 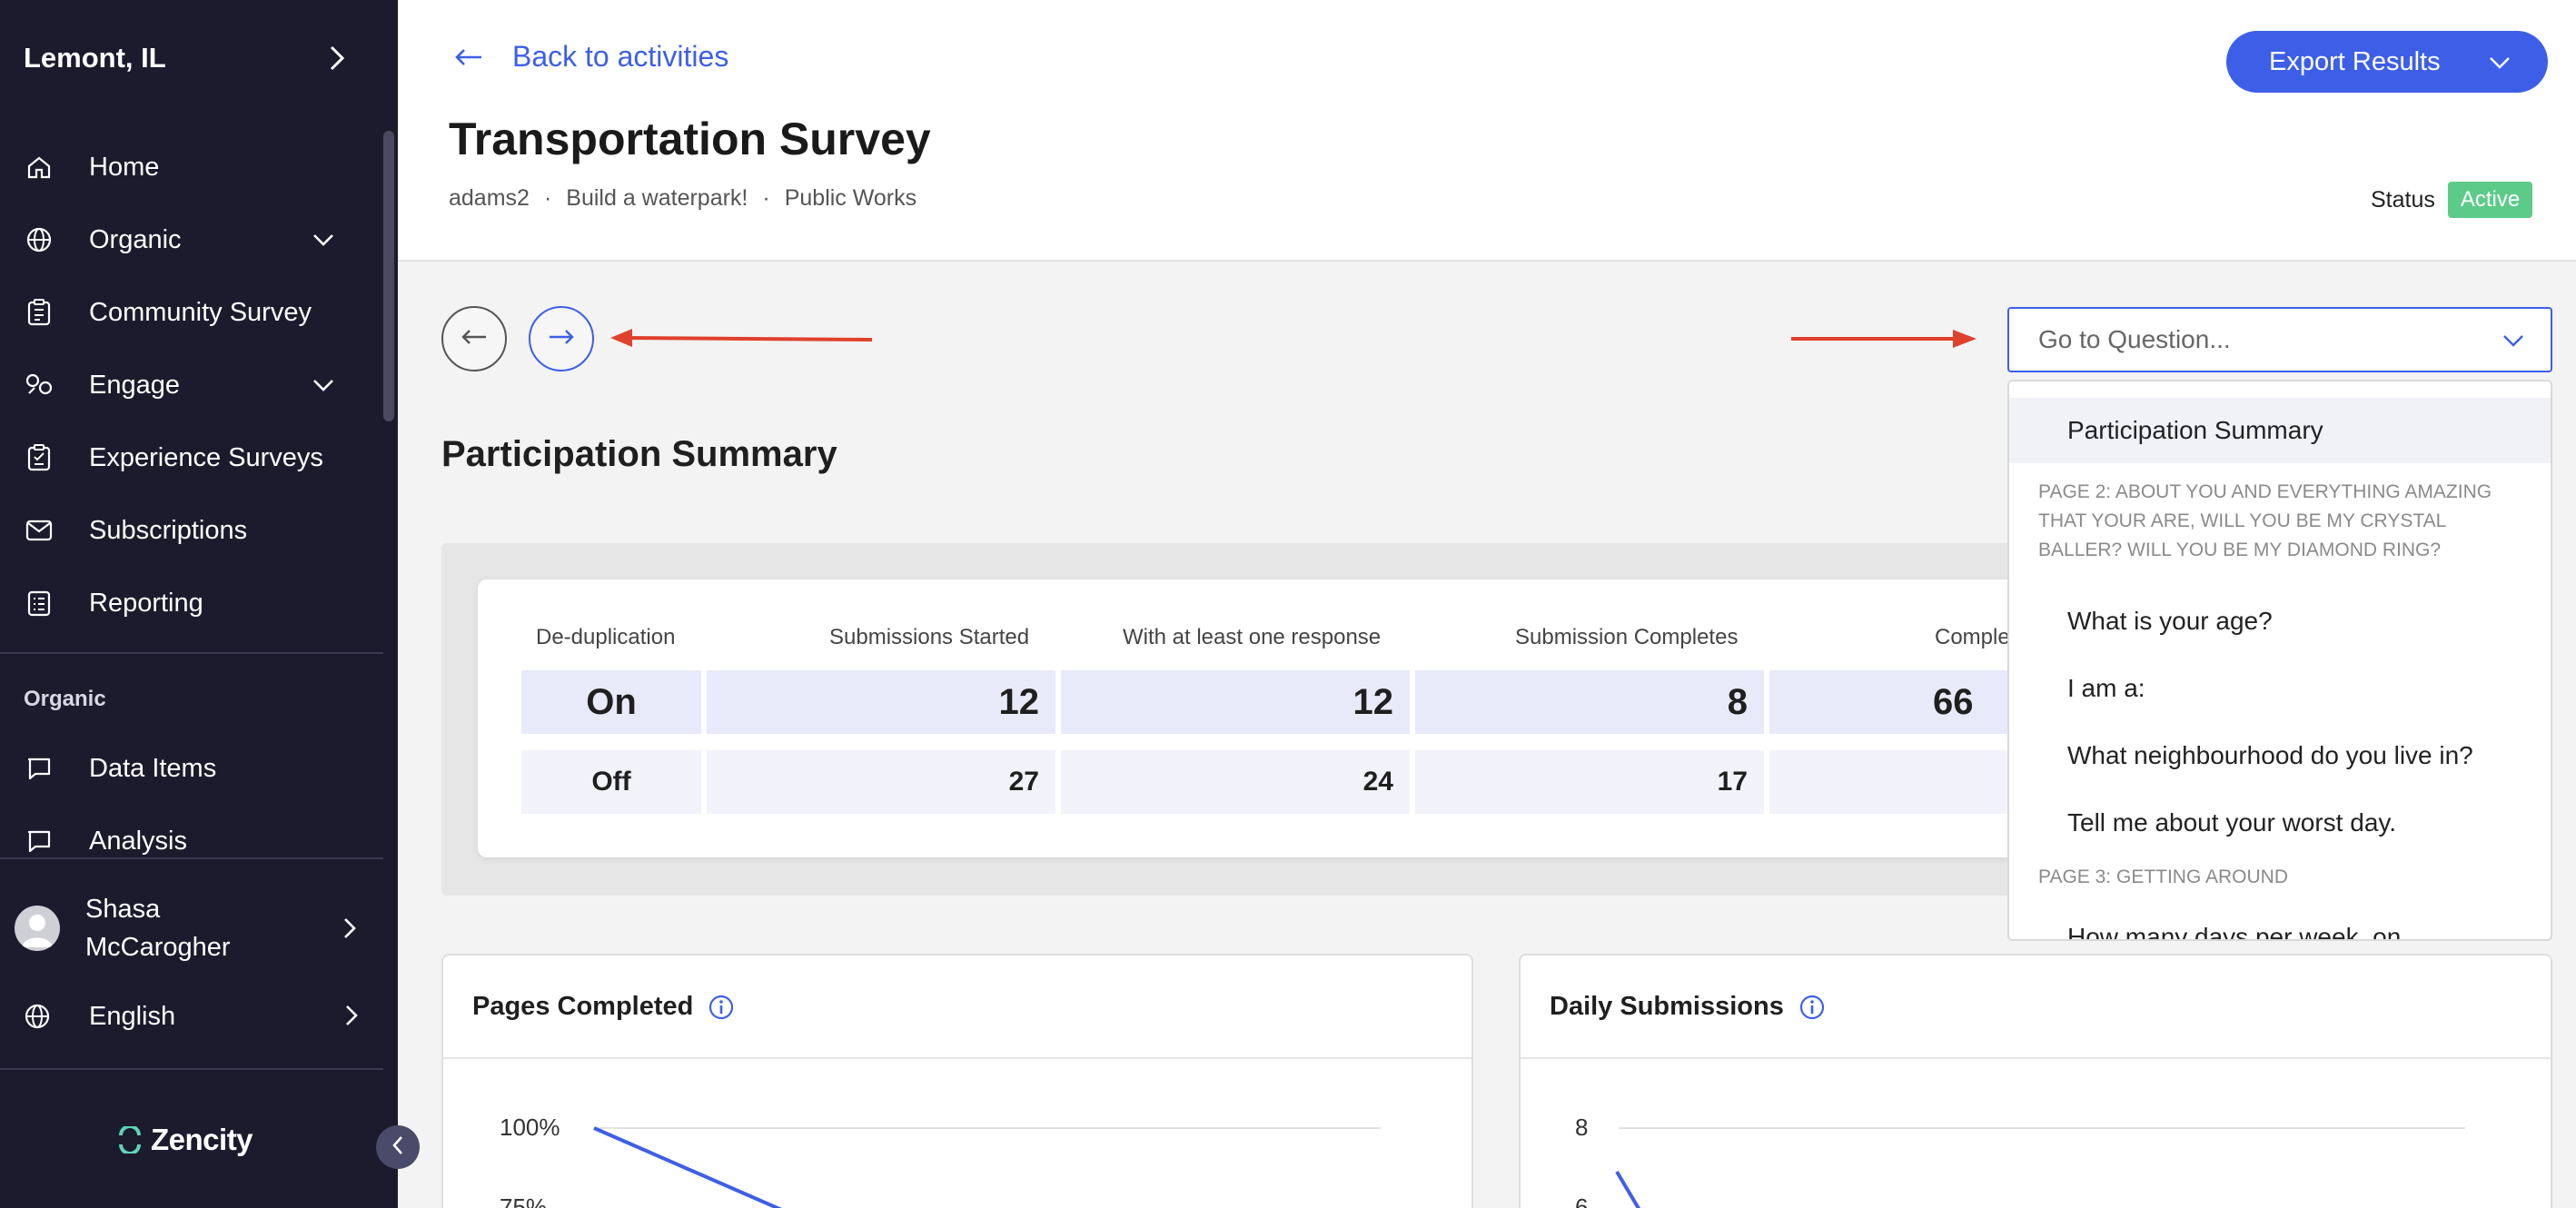 I want to click on arrow-right-icon, so click(x=561, y=339).